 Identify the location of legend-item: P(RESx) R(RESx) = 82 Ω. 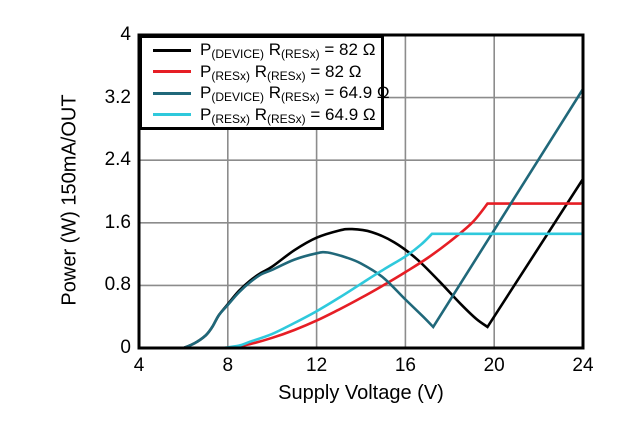
(261, 72).